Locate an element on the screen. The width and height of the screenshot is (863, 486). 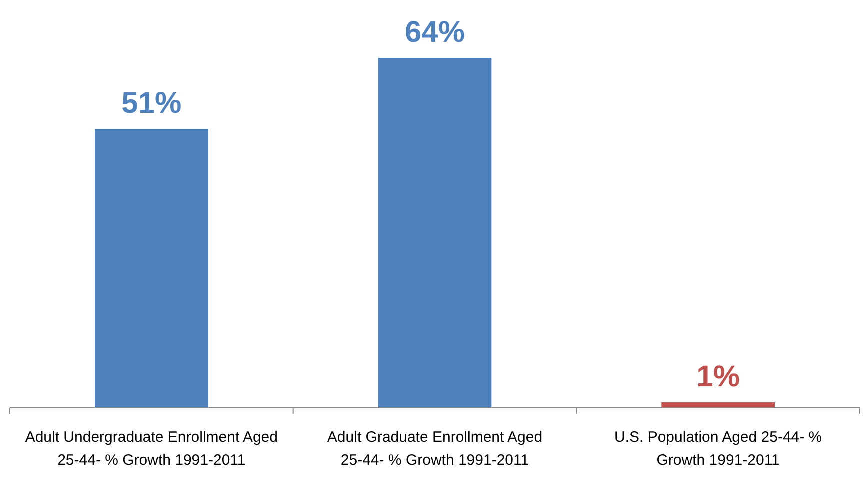
x-tick-label: U.S. Population Aged 25-44- % Growth 1991-2011 is located at coordinates (718, 449).